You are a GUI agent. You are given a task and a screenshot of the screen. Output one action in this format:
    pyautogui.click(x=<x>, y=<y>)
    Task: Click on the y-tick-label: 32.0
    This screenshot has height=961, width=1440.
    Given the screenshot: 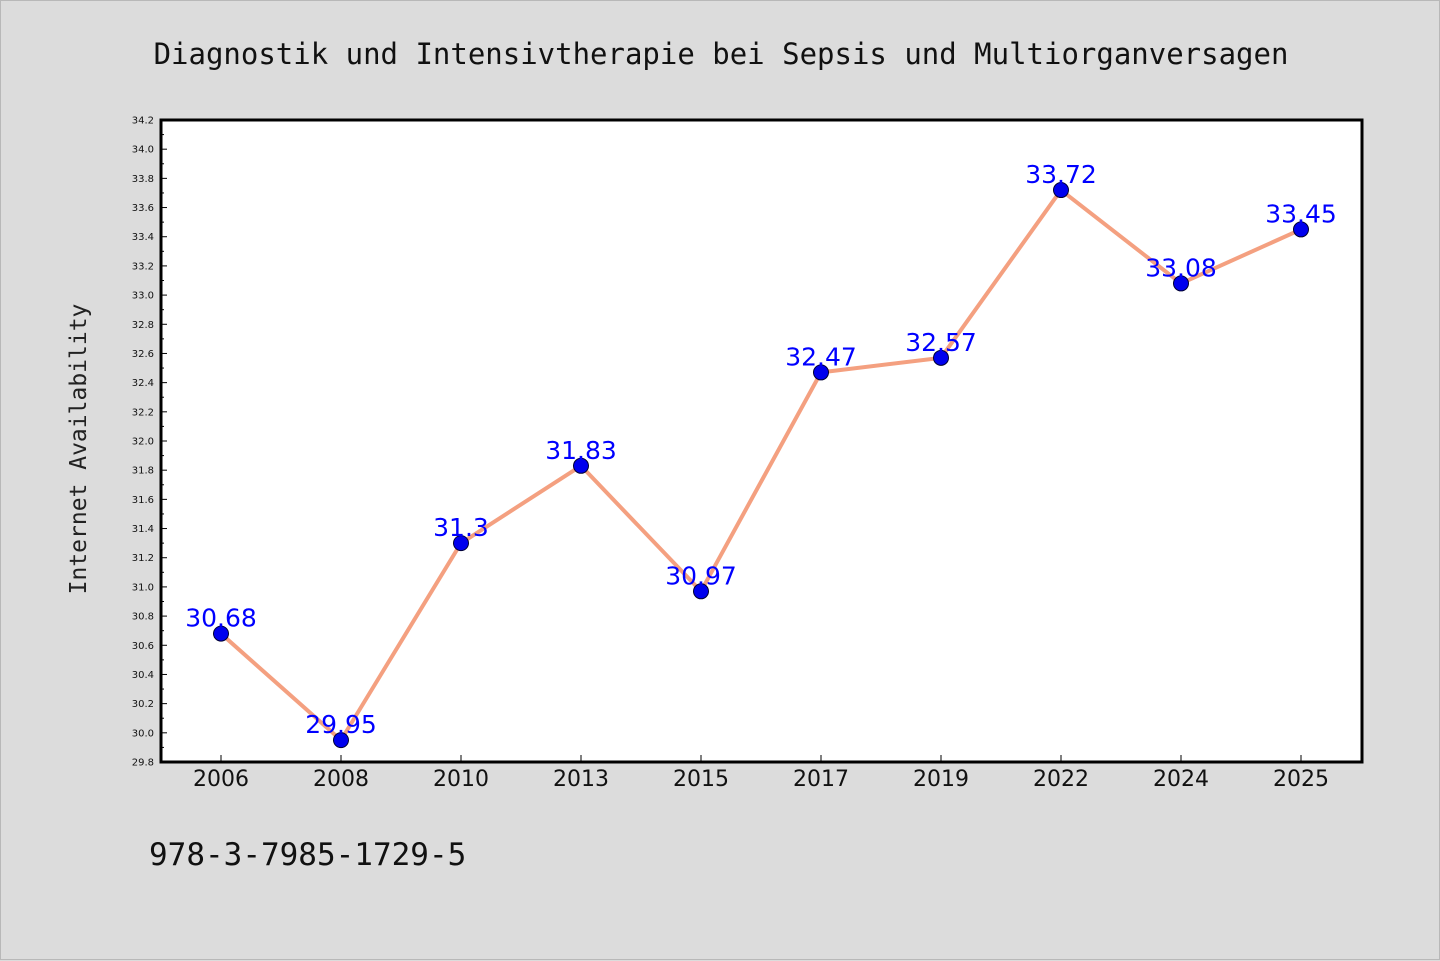 What is the action you would take?
    pyautogui.click(x=143, y=442)
    